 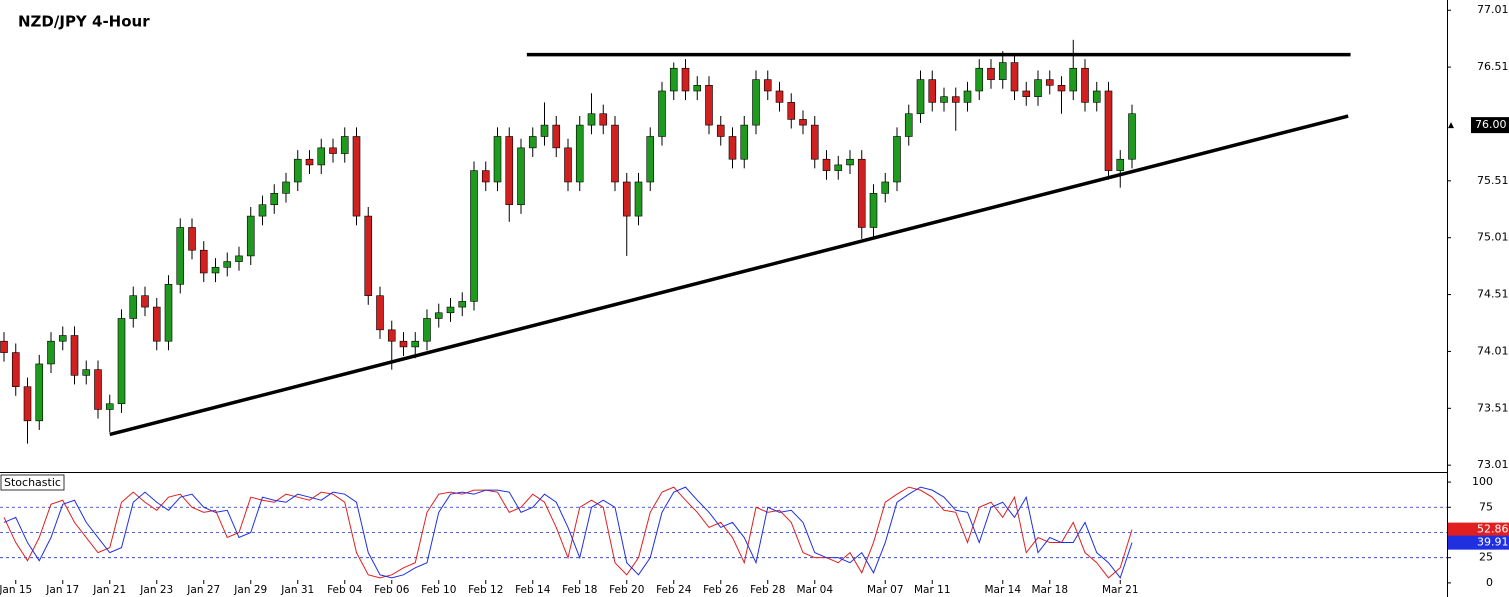 I want to click on stochastic-line, so click(x=568, y=532).